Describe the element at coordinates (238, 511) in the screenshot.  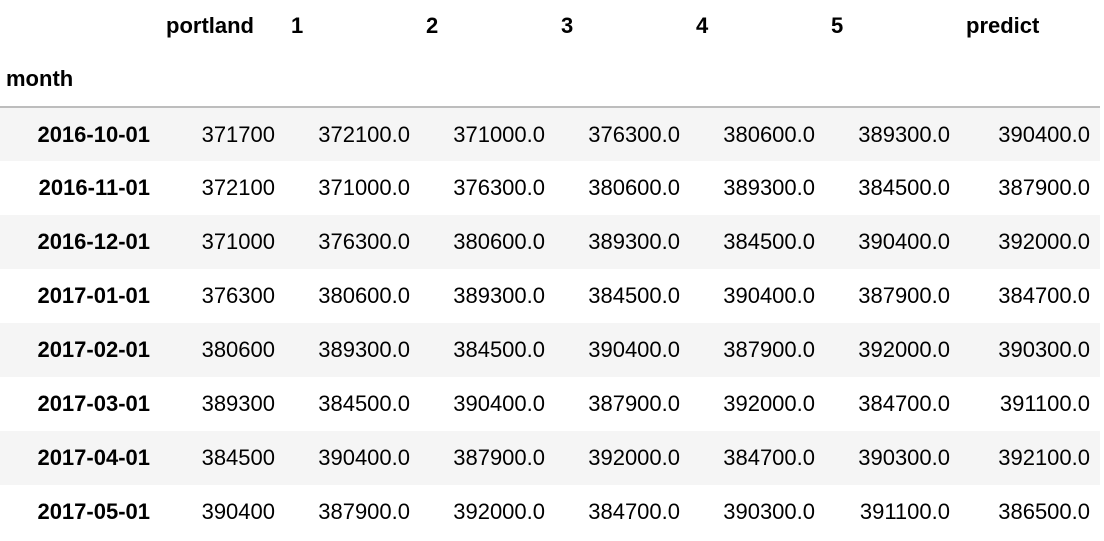
I see `table-cell: 390400` at that location.